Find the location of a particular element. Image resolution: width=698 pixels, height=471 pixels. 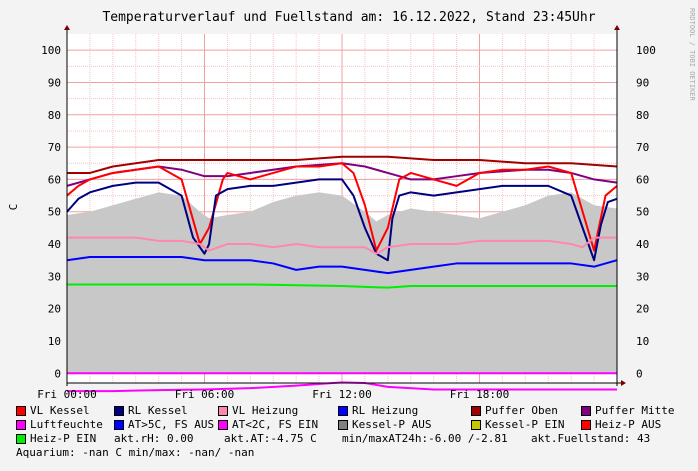

y-tick-label-right: 70 is located at coordinates (642, 147).